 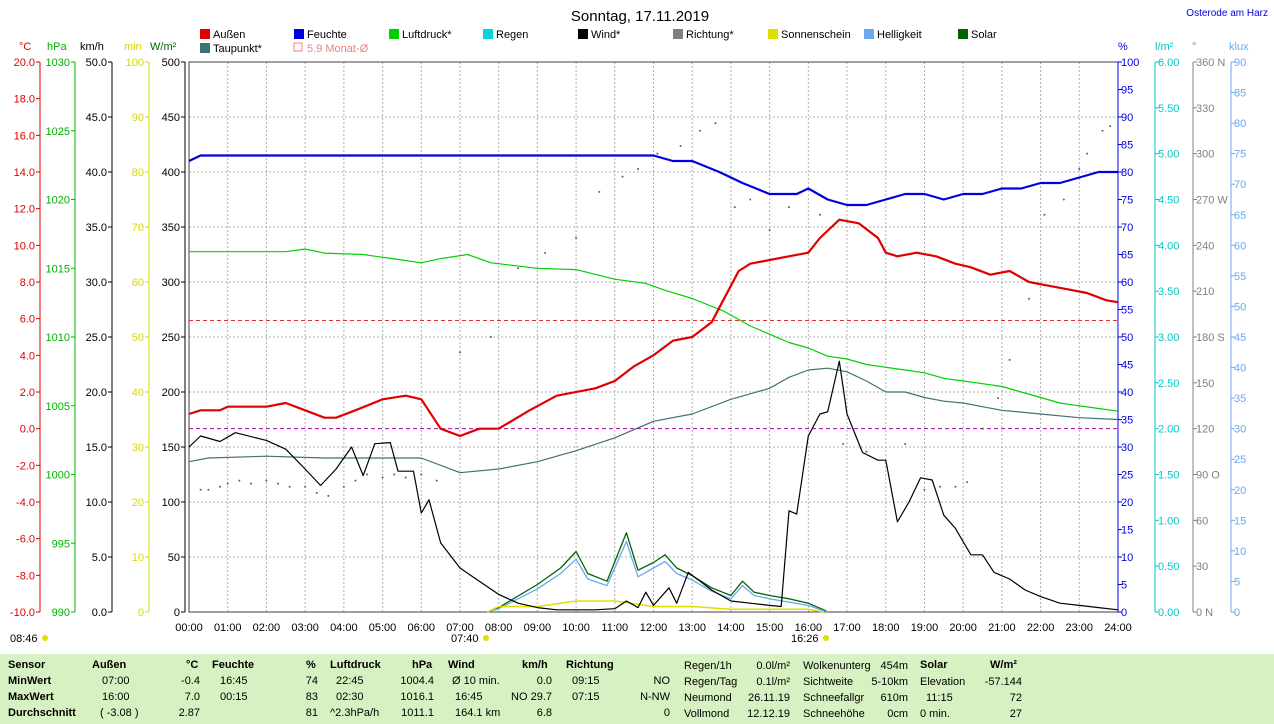 What do you see at coordinates (138, 283) in the screenshot?
I see `axis-tick-label-sunmin: 60` at bounding box center [138, 283].